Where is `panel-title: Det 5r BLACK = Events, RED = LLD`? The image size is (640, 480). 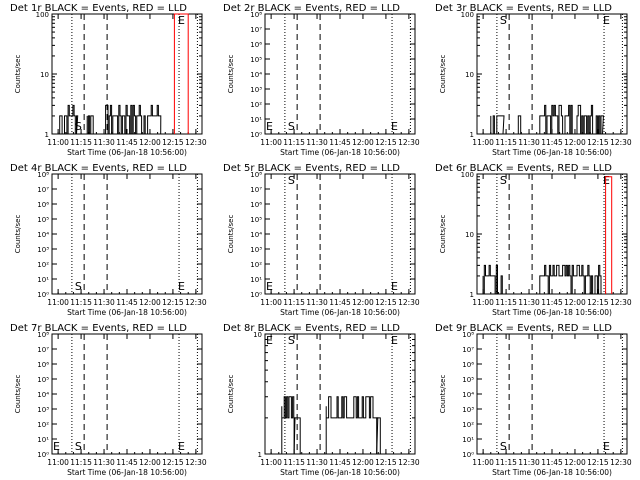
panel-title: Det 5r BLACK = Events, RED = LLD is located at coordinates (311, 168).